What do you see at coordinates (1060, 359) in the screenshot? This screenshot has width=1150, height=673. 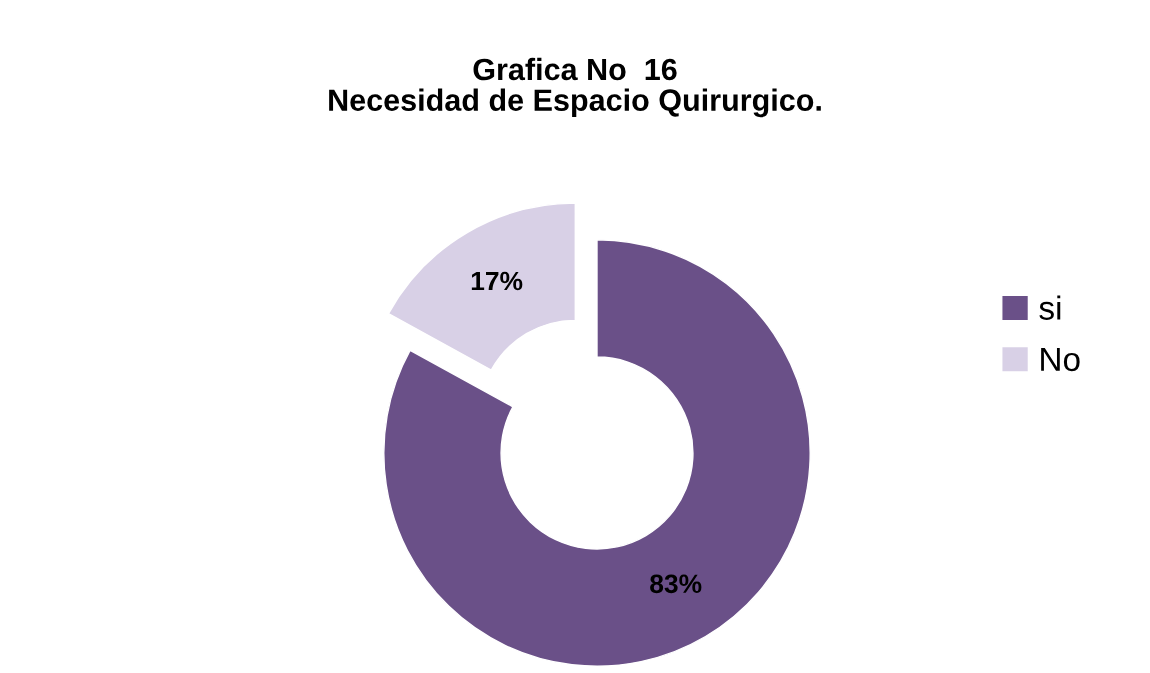 I see `legend-label: No` at bounding box center [1060, 359].